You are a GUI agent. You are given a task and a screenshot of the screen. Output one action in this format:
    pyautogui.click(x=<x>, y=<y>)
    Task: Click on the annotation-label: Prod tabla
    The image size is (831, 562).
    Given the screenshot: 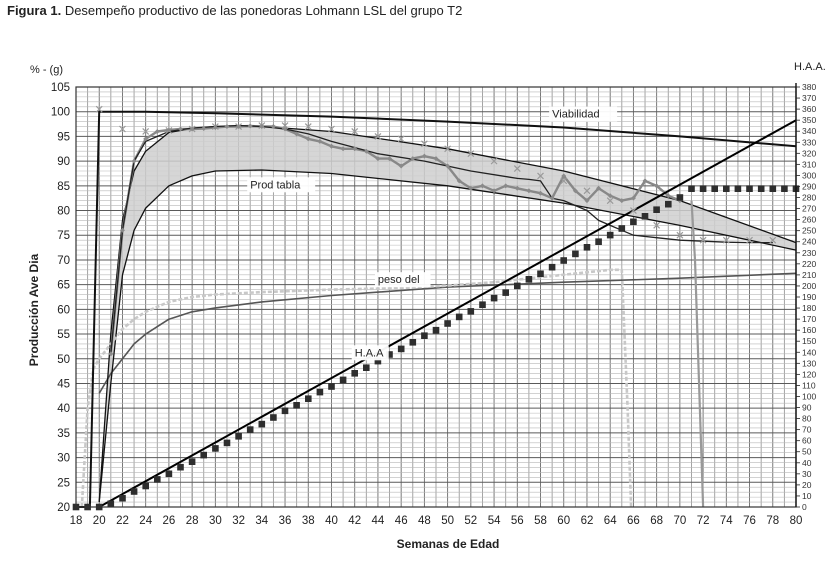 What is the action you would take?
    pyautogui.click(x=275, y=185)
    